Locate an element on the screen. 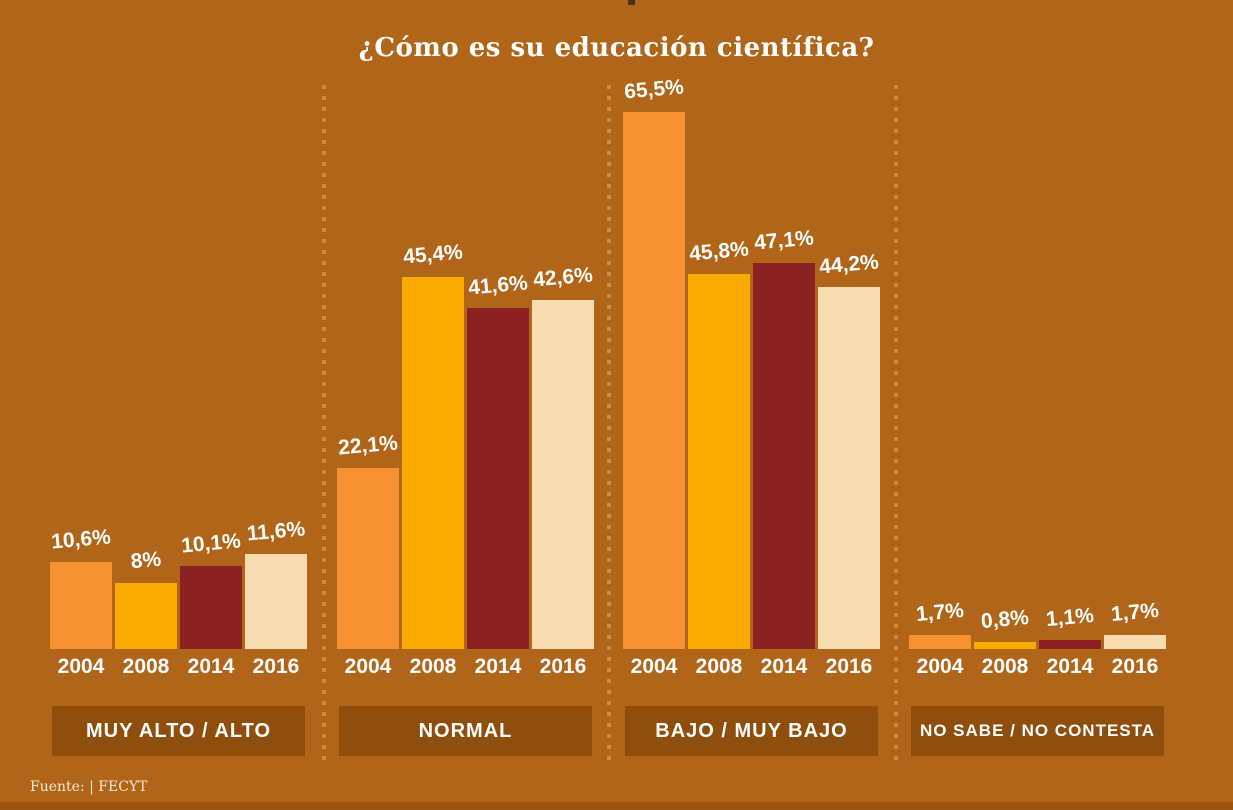 This screenshot has height=810, width=1233. bar-value-label: 10,1% is located at coordinates (211, 543).